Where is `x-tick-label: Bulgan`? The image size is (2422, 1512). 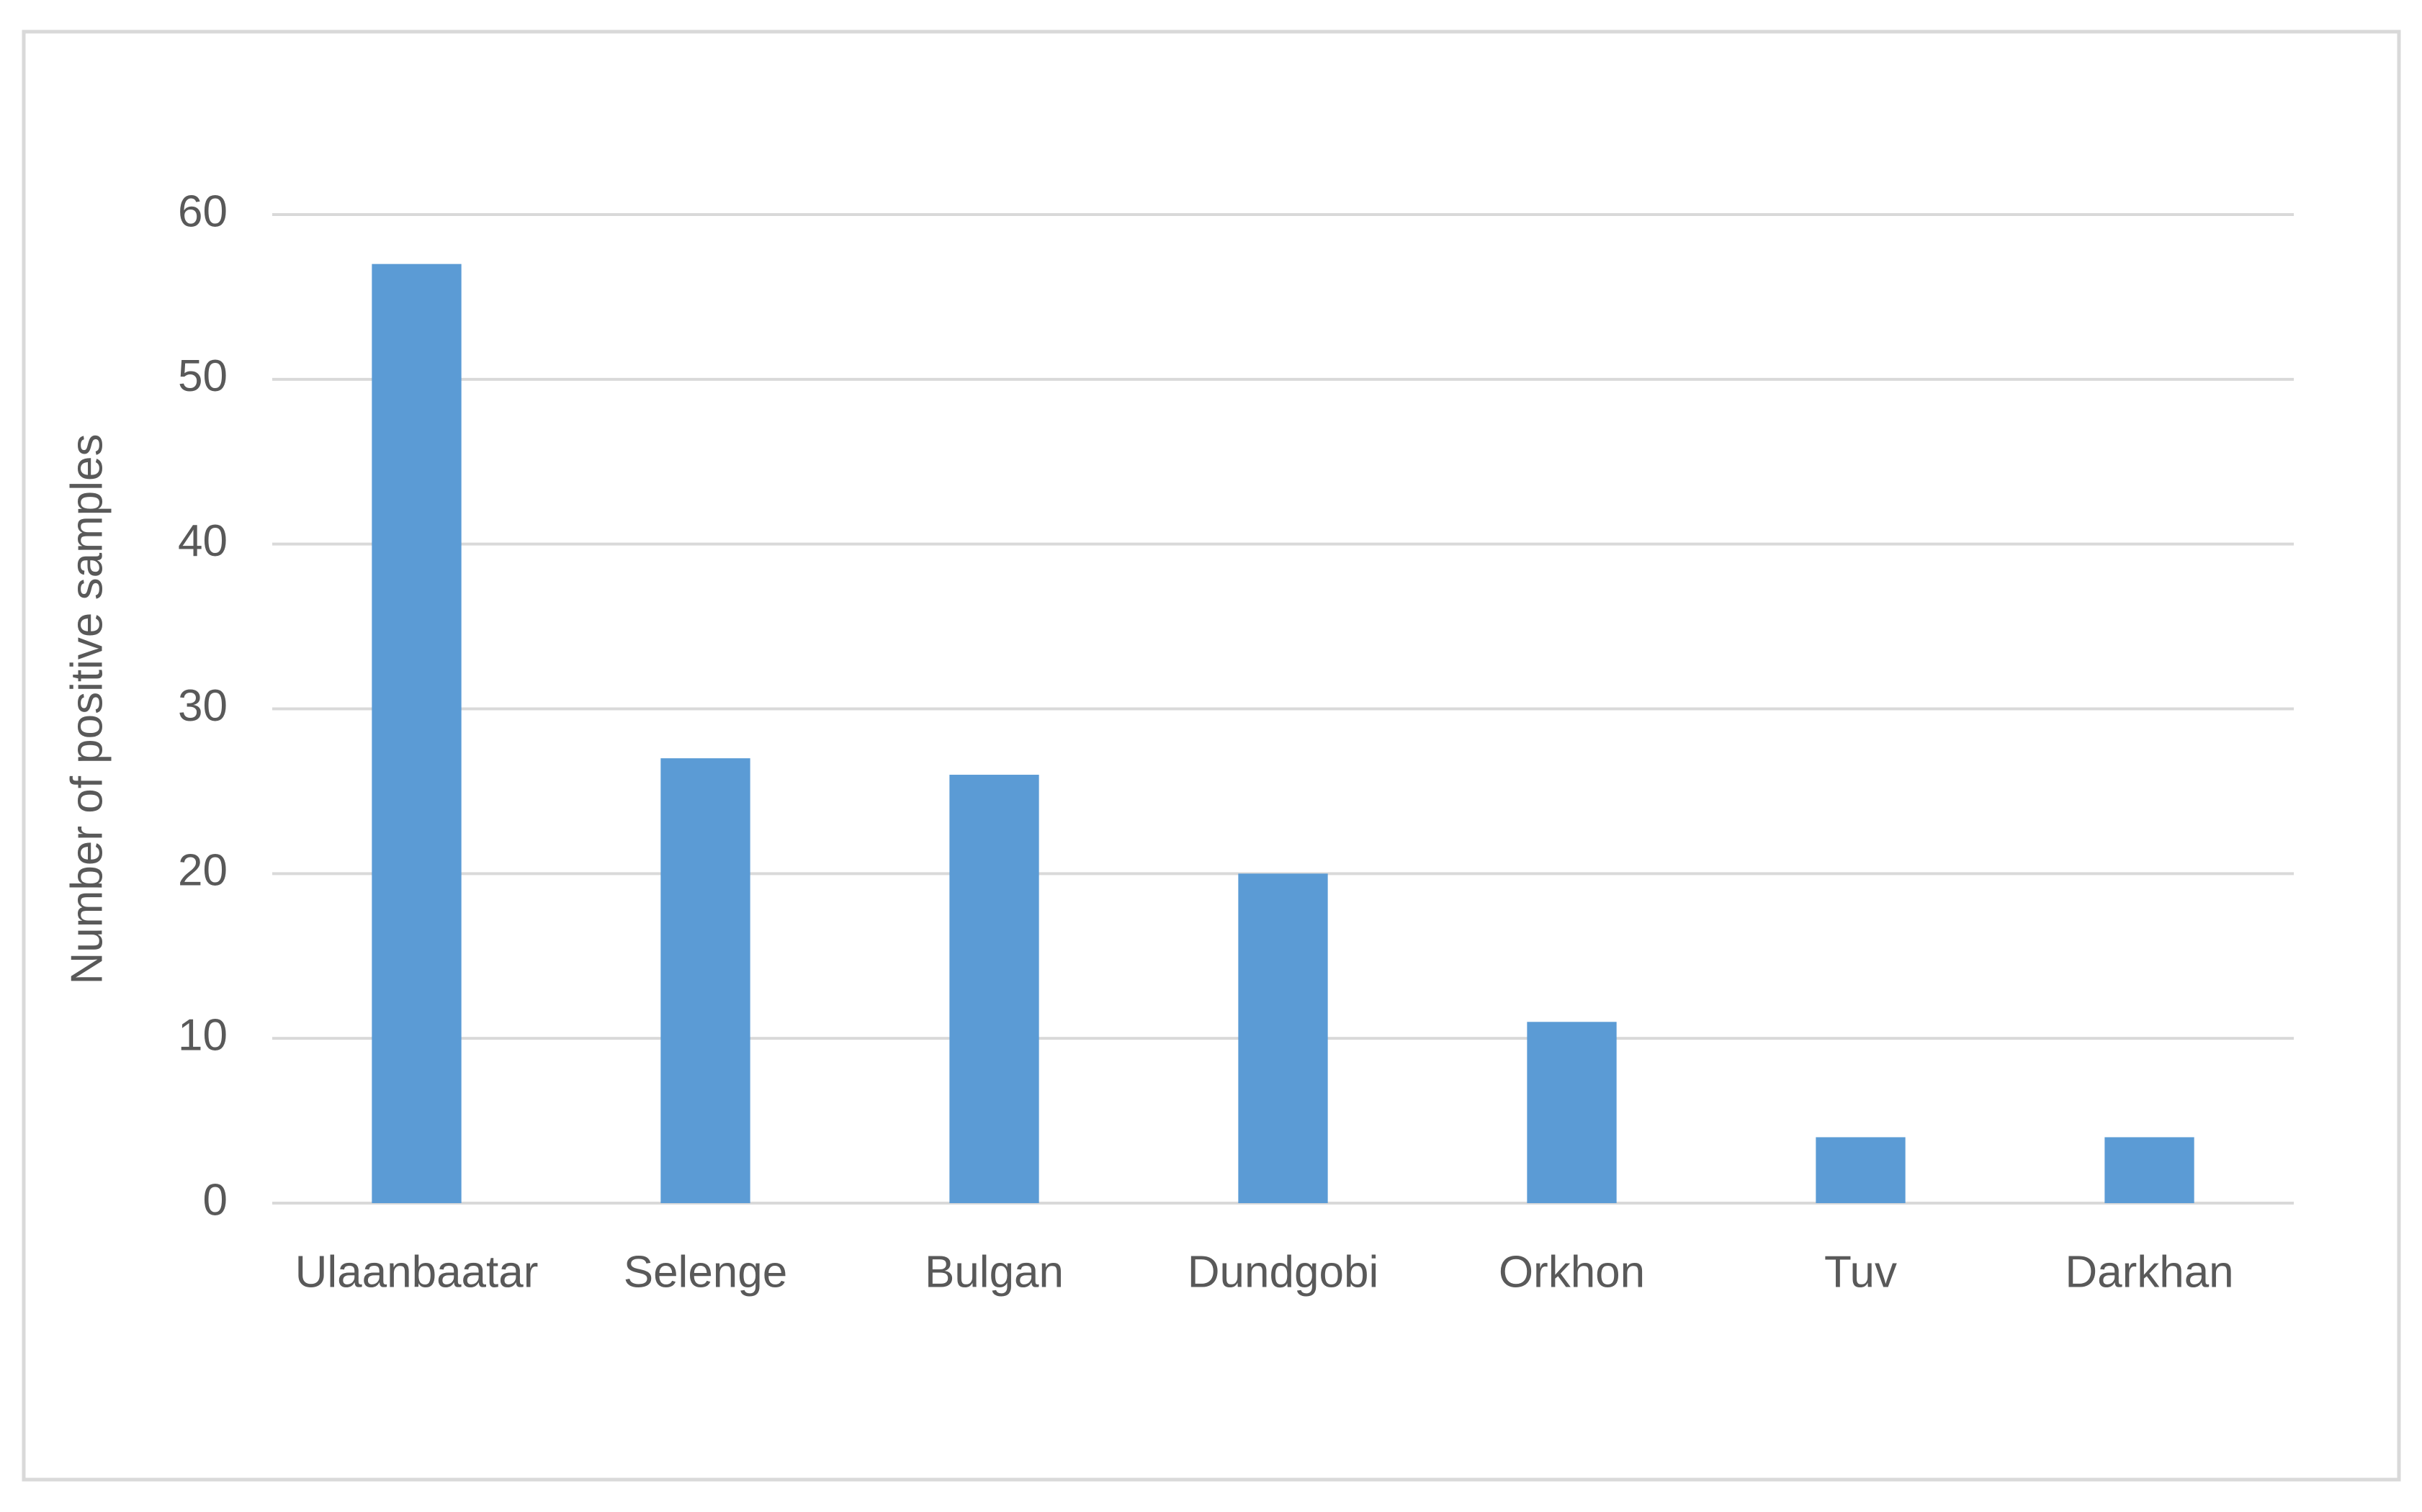
x-tick-label: Bulgan is located at coordinates (994, 1272).